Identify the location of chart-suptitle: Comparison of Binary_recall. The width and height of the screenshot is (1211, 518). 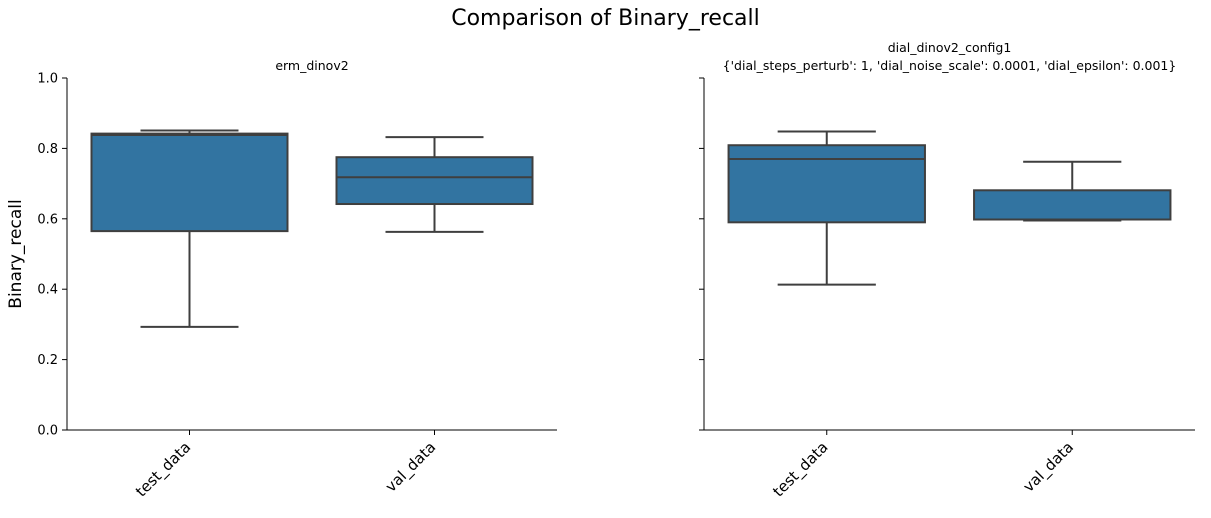
(605, 18).